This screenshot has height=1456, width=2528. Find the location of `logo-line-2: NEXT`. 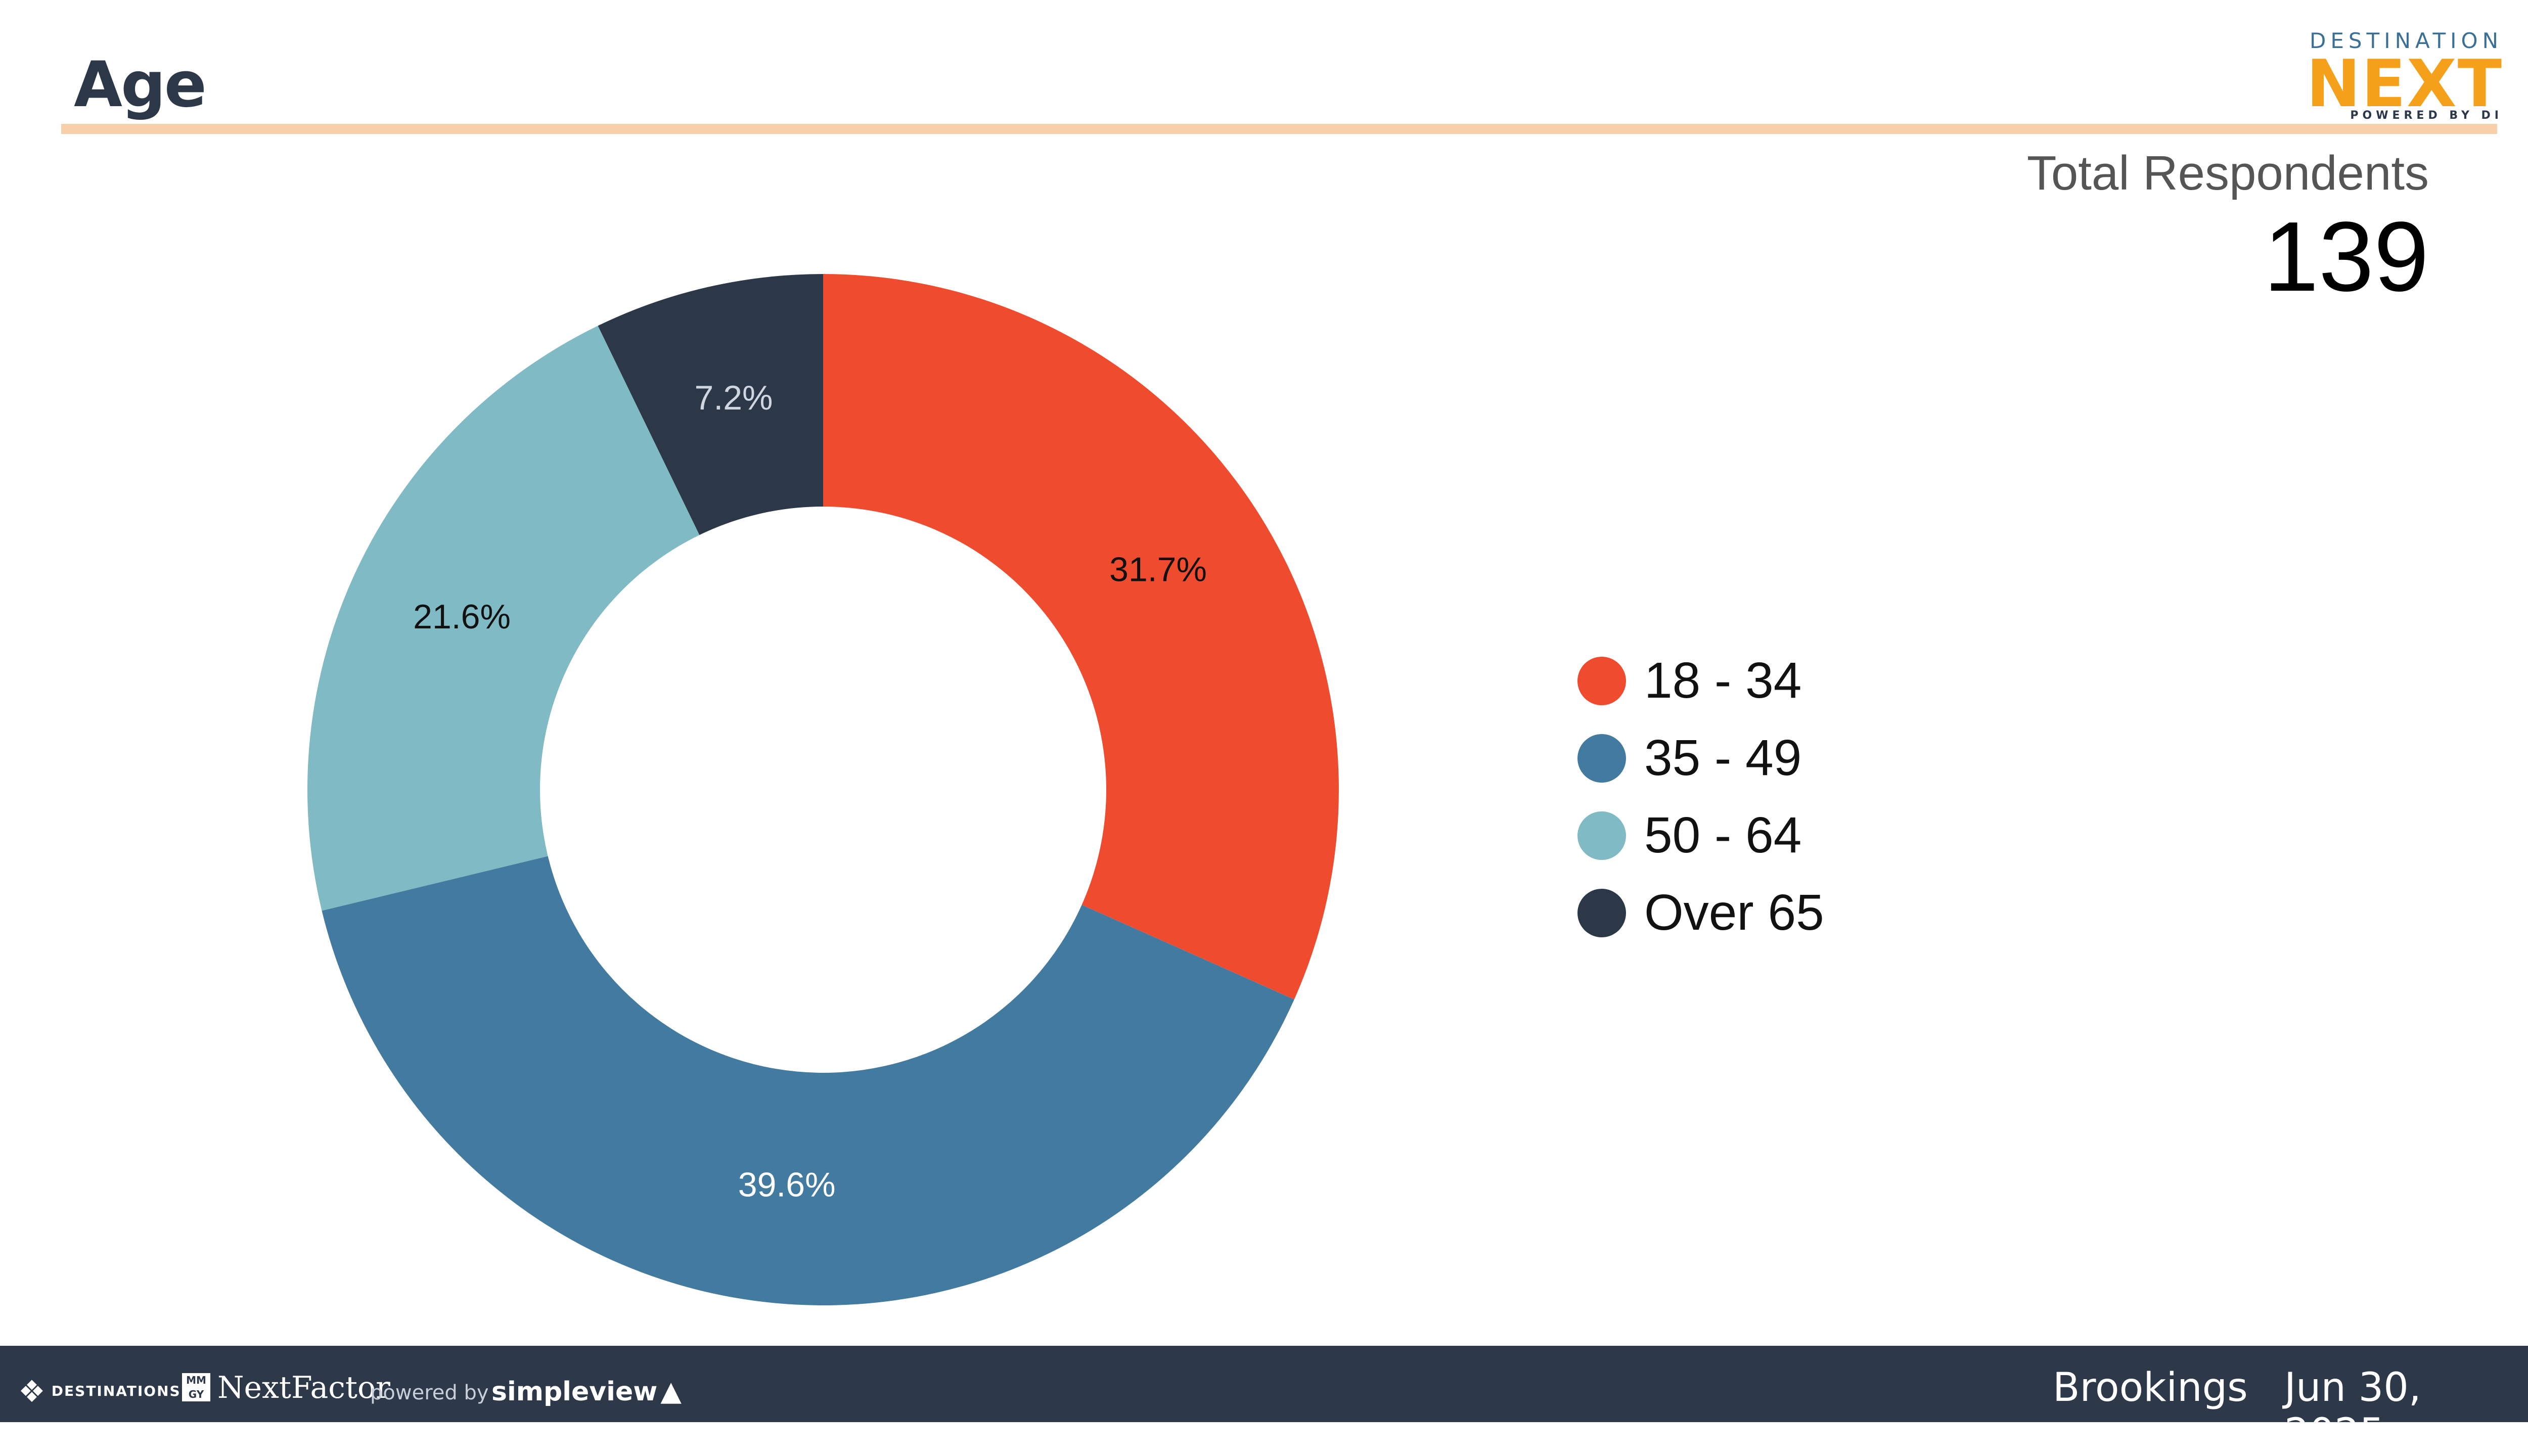

logo-line-2: NEXT is located at coordinates (2405, 84).